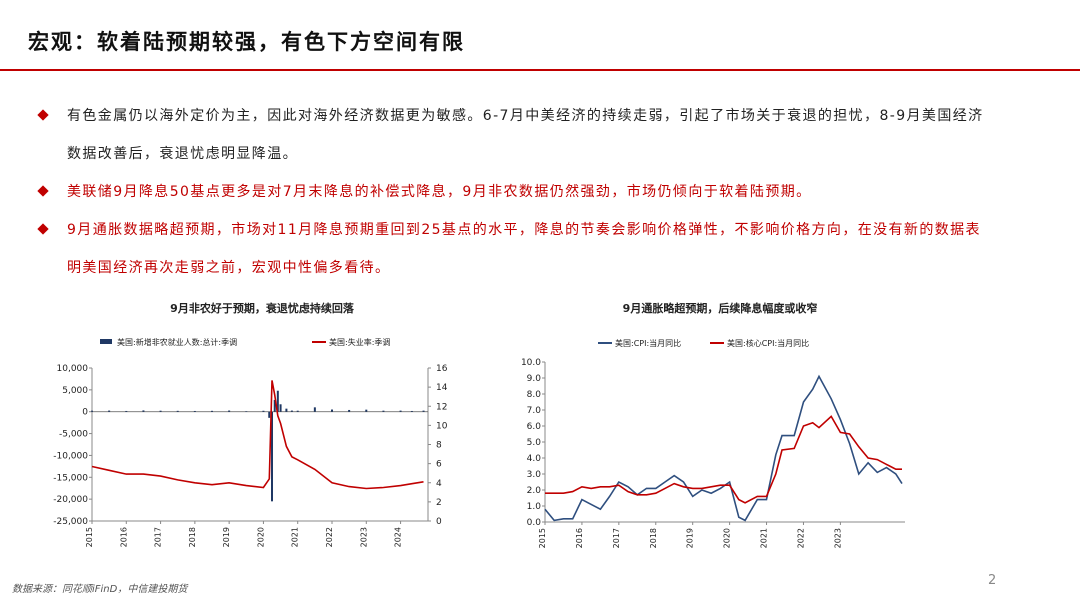 The height and width of the screenshot is (608, 1080). What do you see at coordinates (534, 475) in the screenshot?
I see `y-tick-label: 3.0` at bounding box center [534, 475].